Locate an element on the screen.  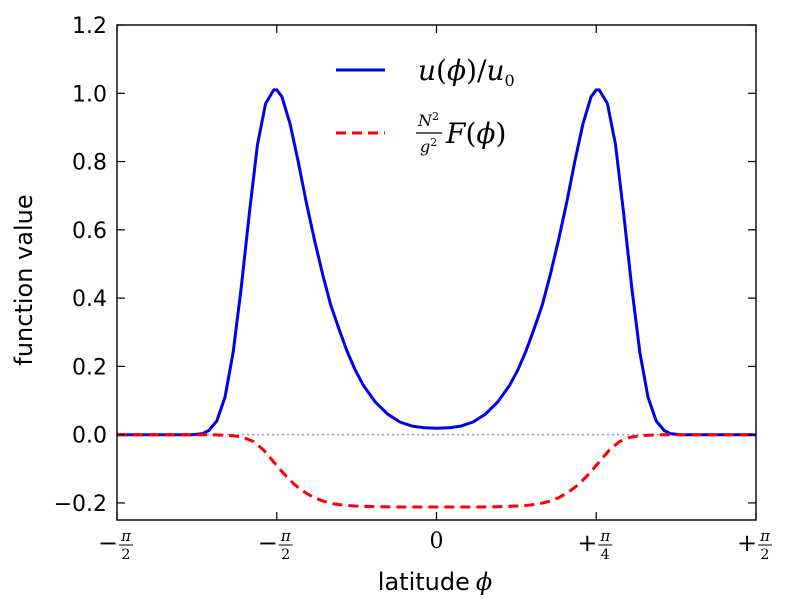
y-axis-title: function value is located at coordinates (24, 279).